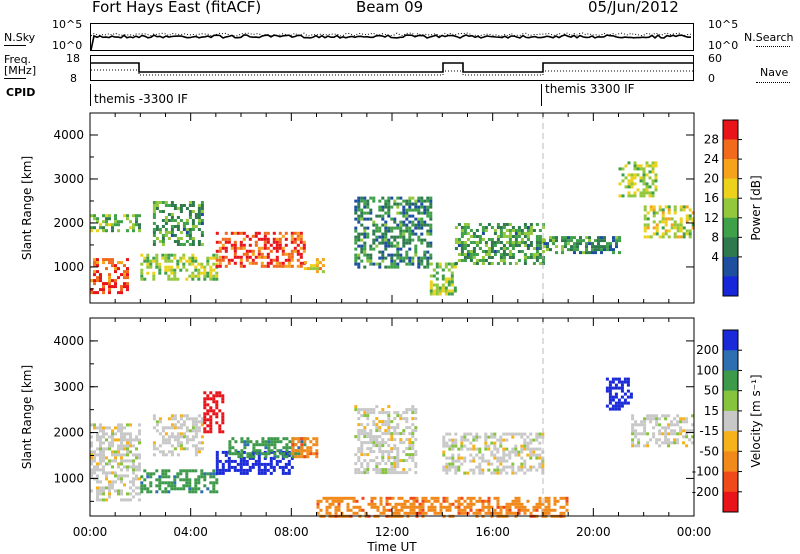  I want to click on cpid-marker-change, so click(541, 95).